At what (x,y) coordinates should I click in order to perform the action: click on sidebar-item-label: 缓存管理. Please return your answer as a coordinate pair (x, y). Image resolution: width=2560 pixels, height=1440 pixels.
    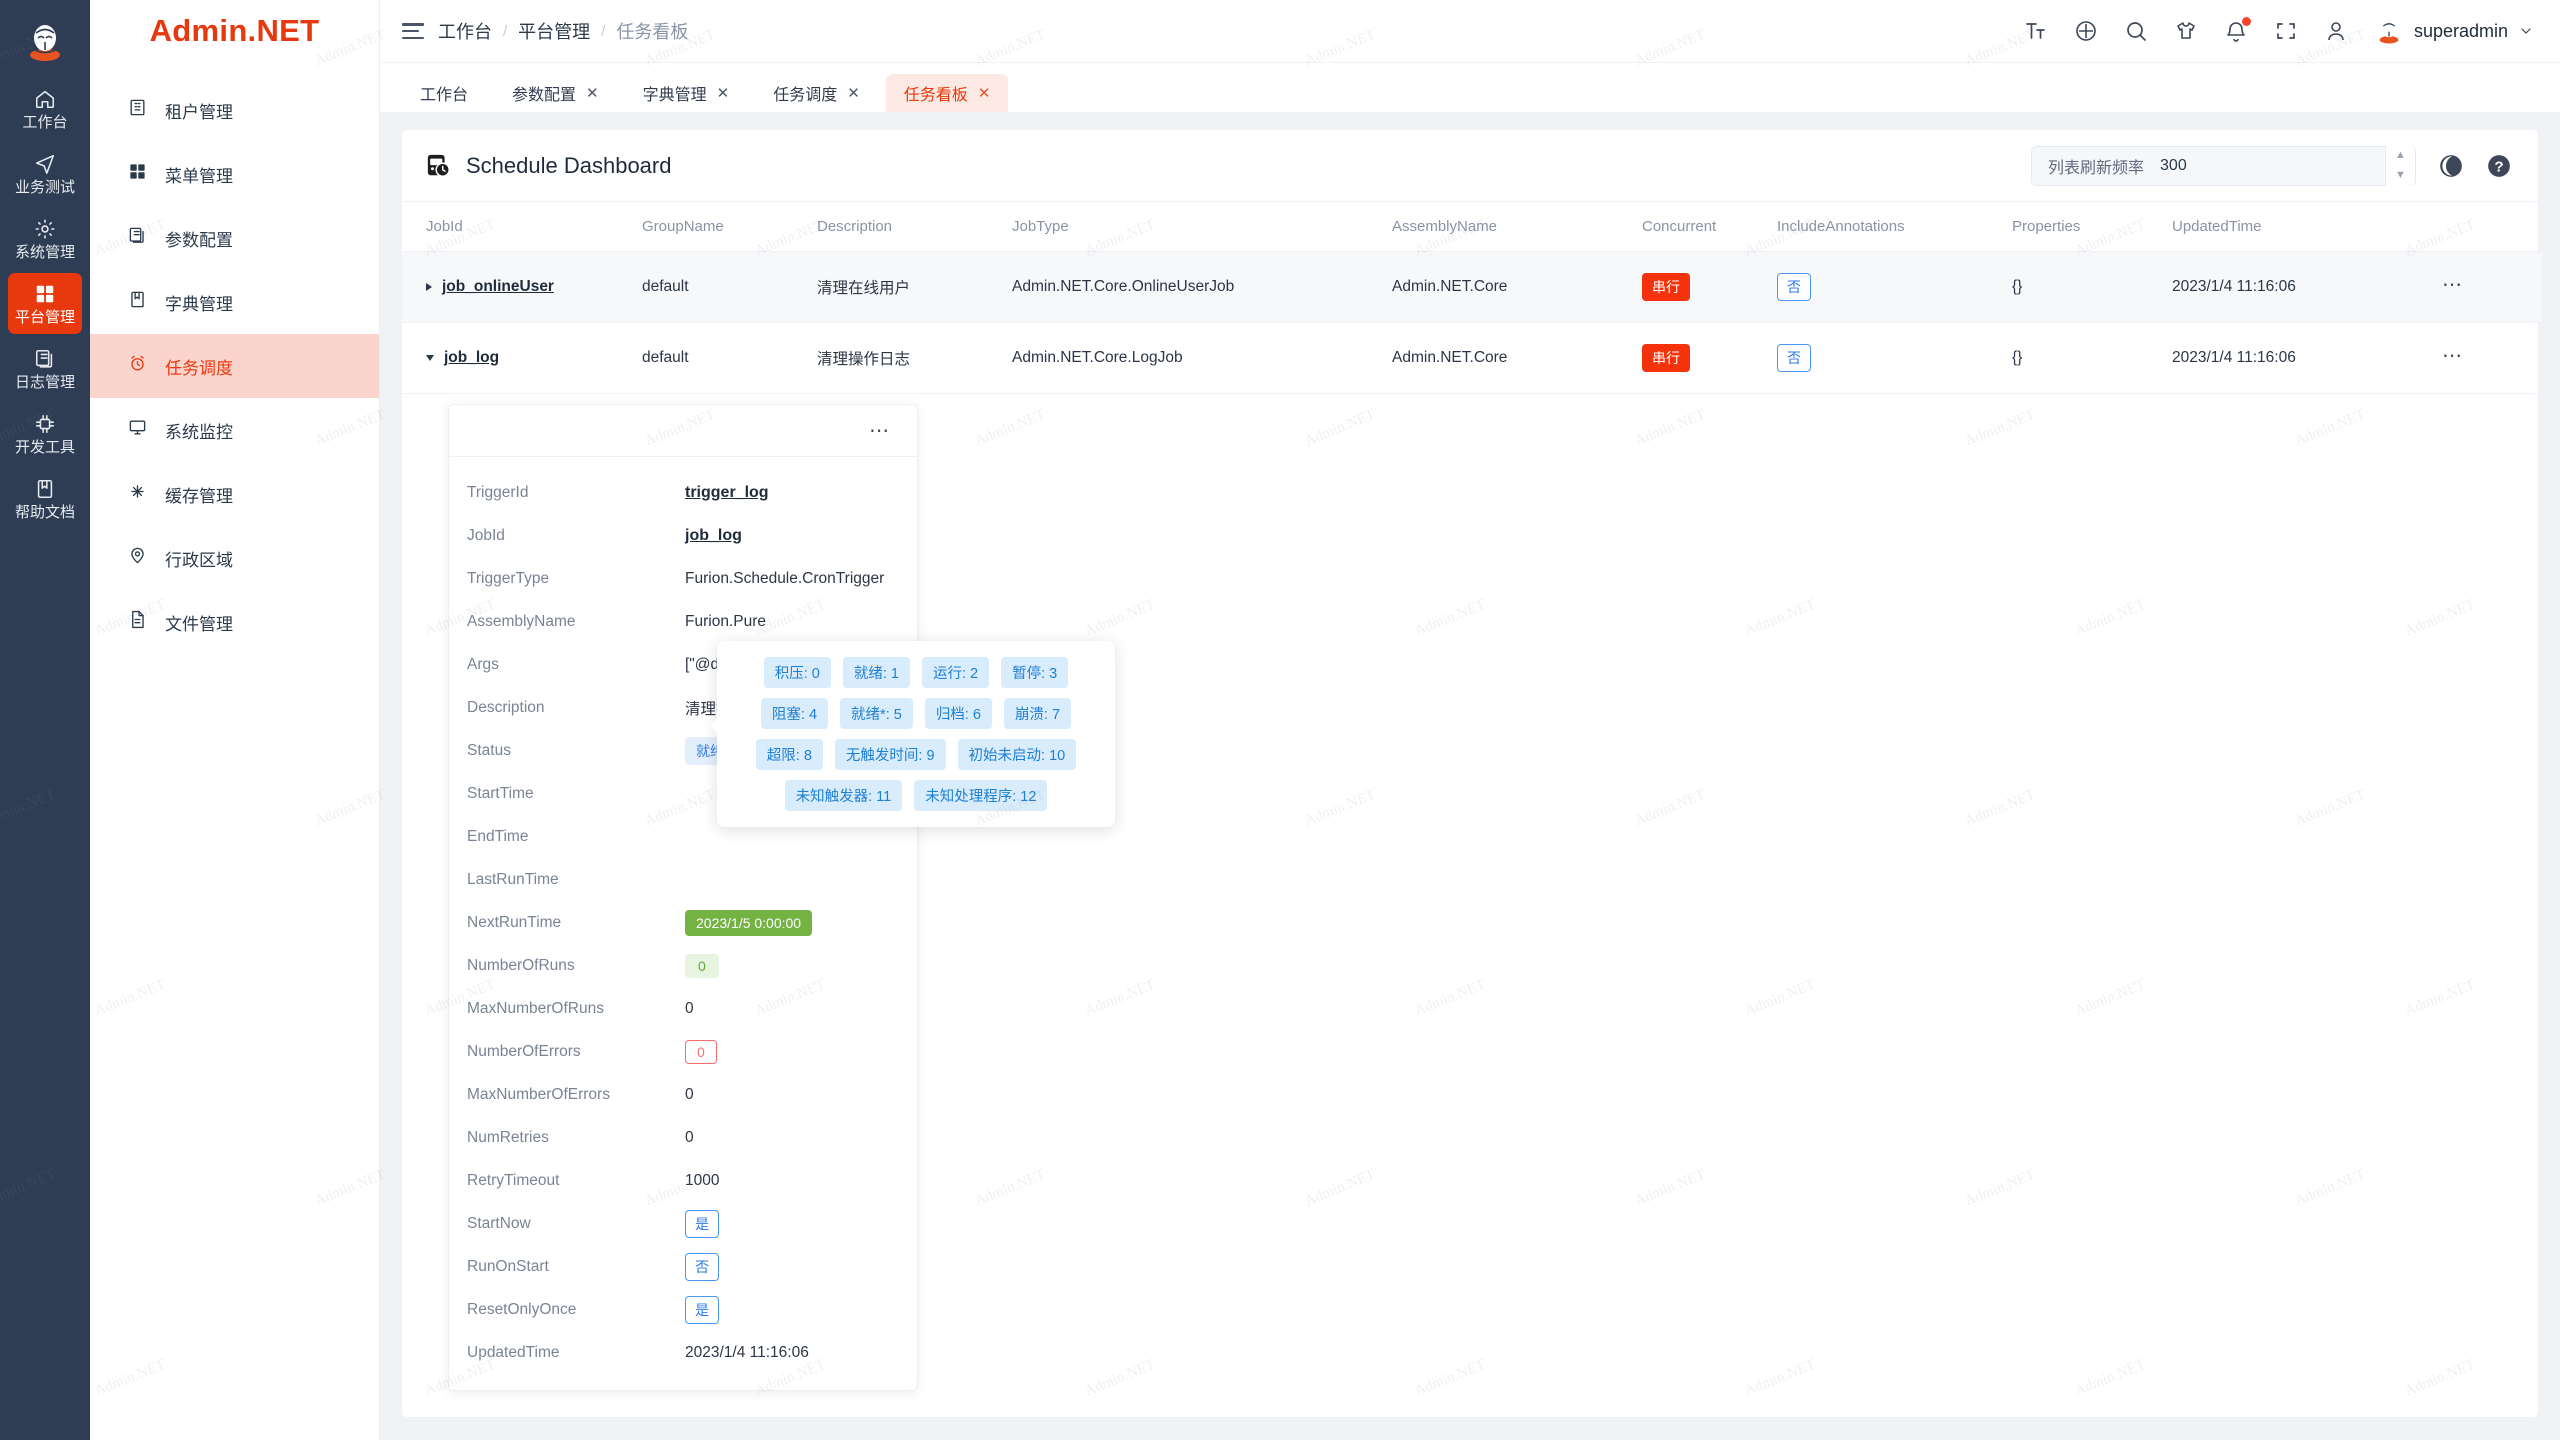
    Looking at the image, I should click on (199, 496).